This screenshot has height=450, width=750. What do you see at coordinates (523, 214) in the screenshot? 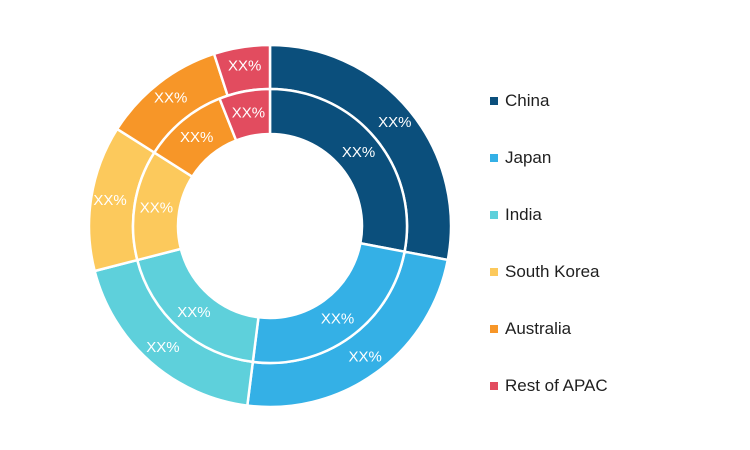
I see `legend-label: India` at bounding box center [523, 214].